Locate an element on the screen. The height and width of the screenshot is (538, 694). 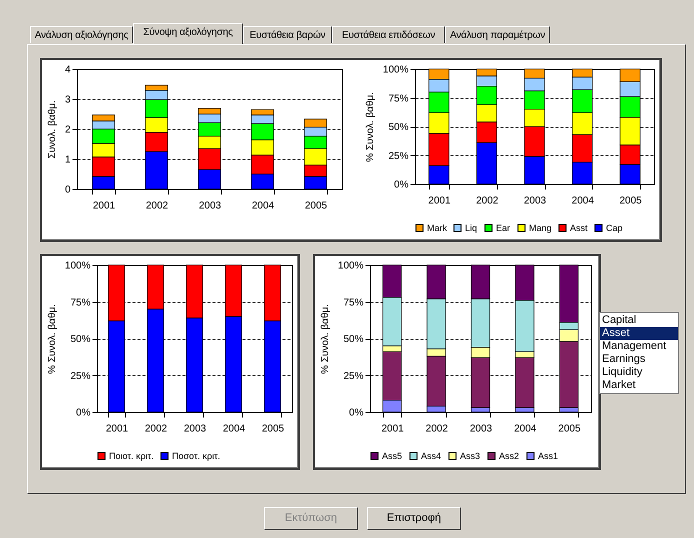
legend-label: Ποσοτ. κριτ. is located at coordinates (196, 455).